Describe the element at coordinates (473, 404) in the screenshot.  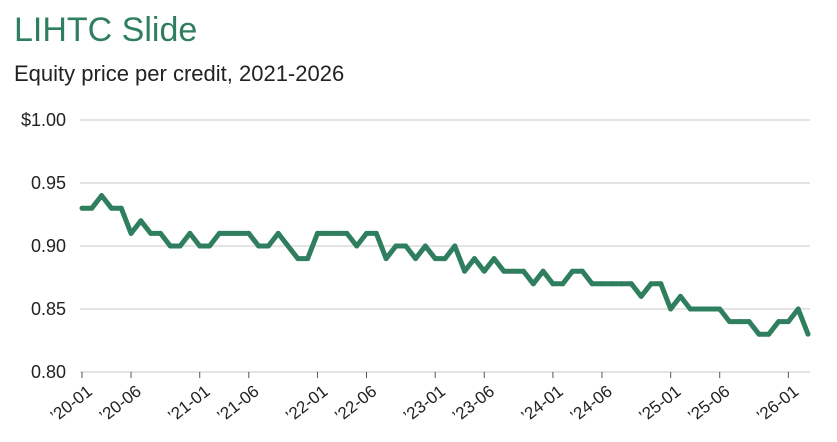
I see `x-tick-label: ’23-06` at that location.